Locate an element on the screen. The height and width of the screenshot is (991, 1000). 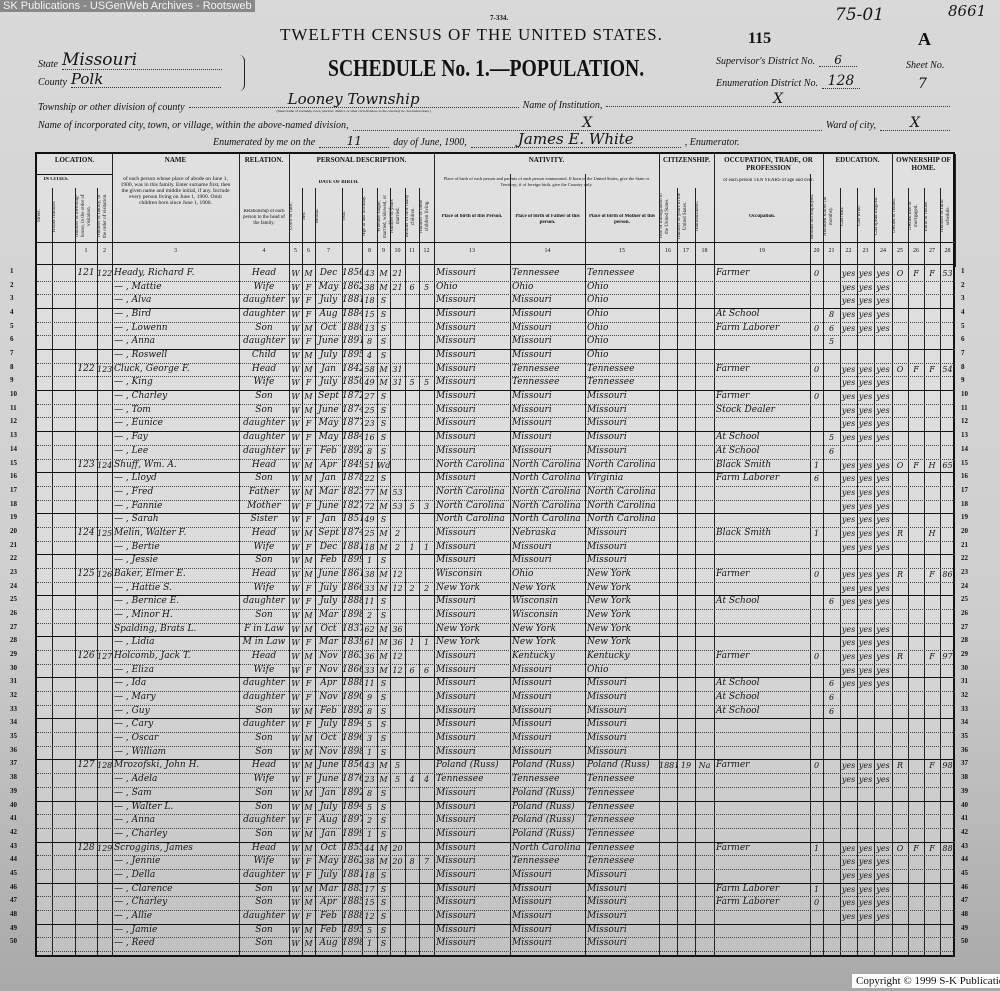
row-number: 29 is located at coordinates (964, 654).